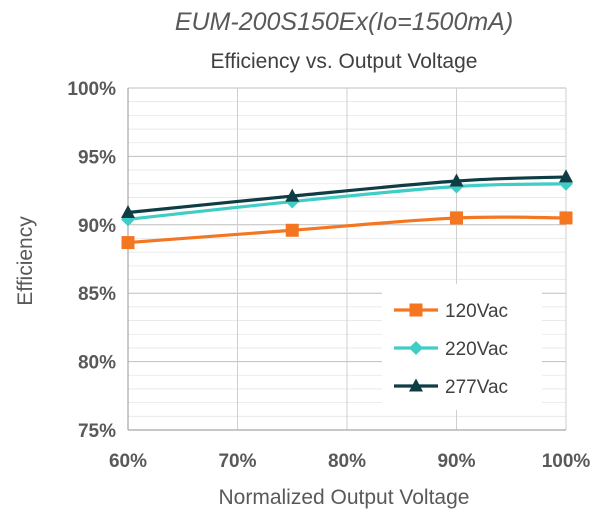 The image size is (598, 512). I want to click on x-axis-label: Normalized Output Voltage, so click(344, 497).